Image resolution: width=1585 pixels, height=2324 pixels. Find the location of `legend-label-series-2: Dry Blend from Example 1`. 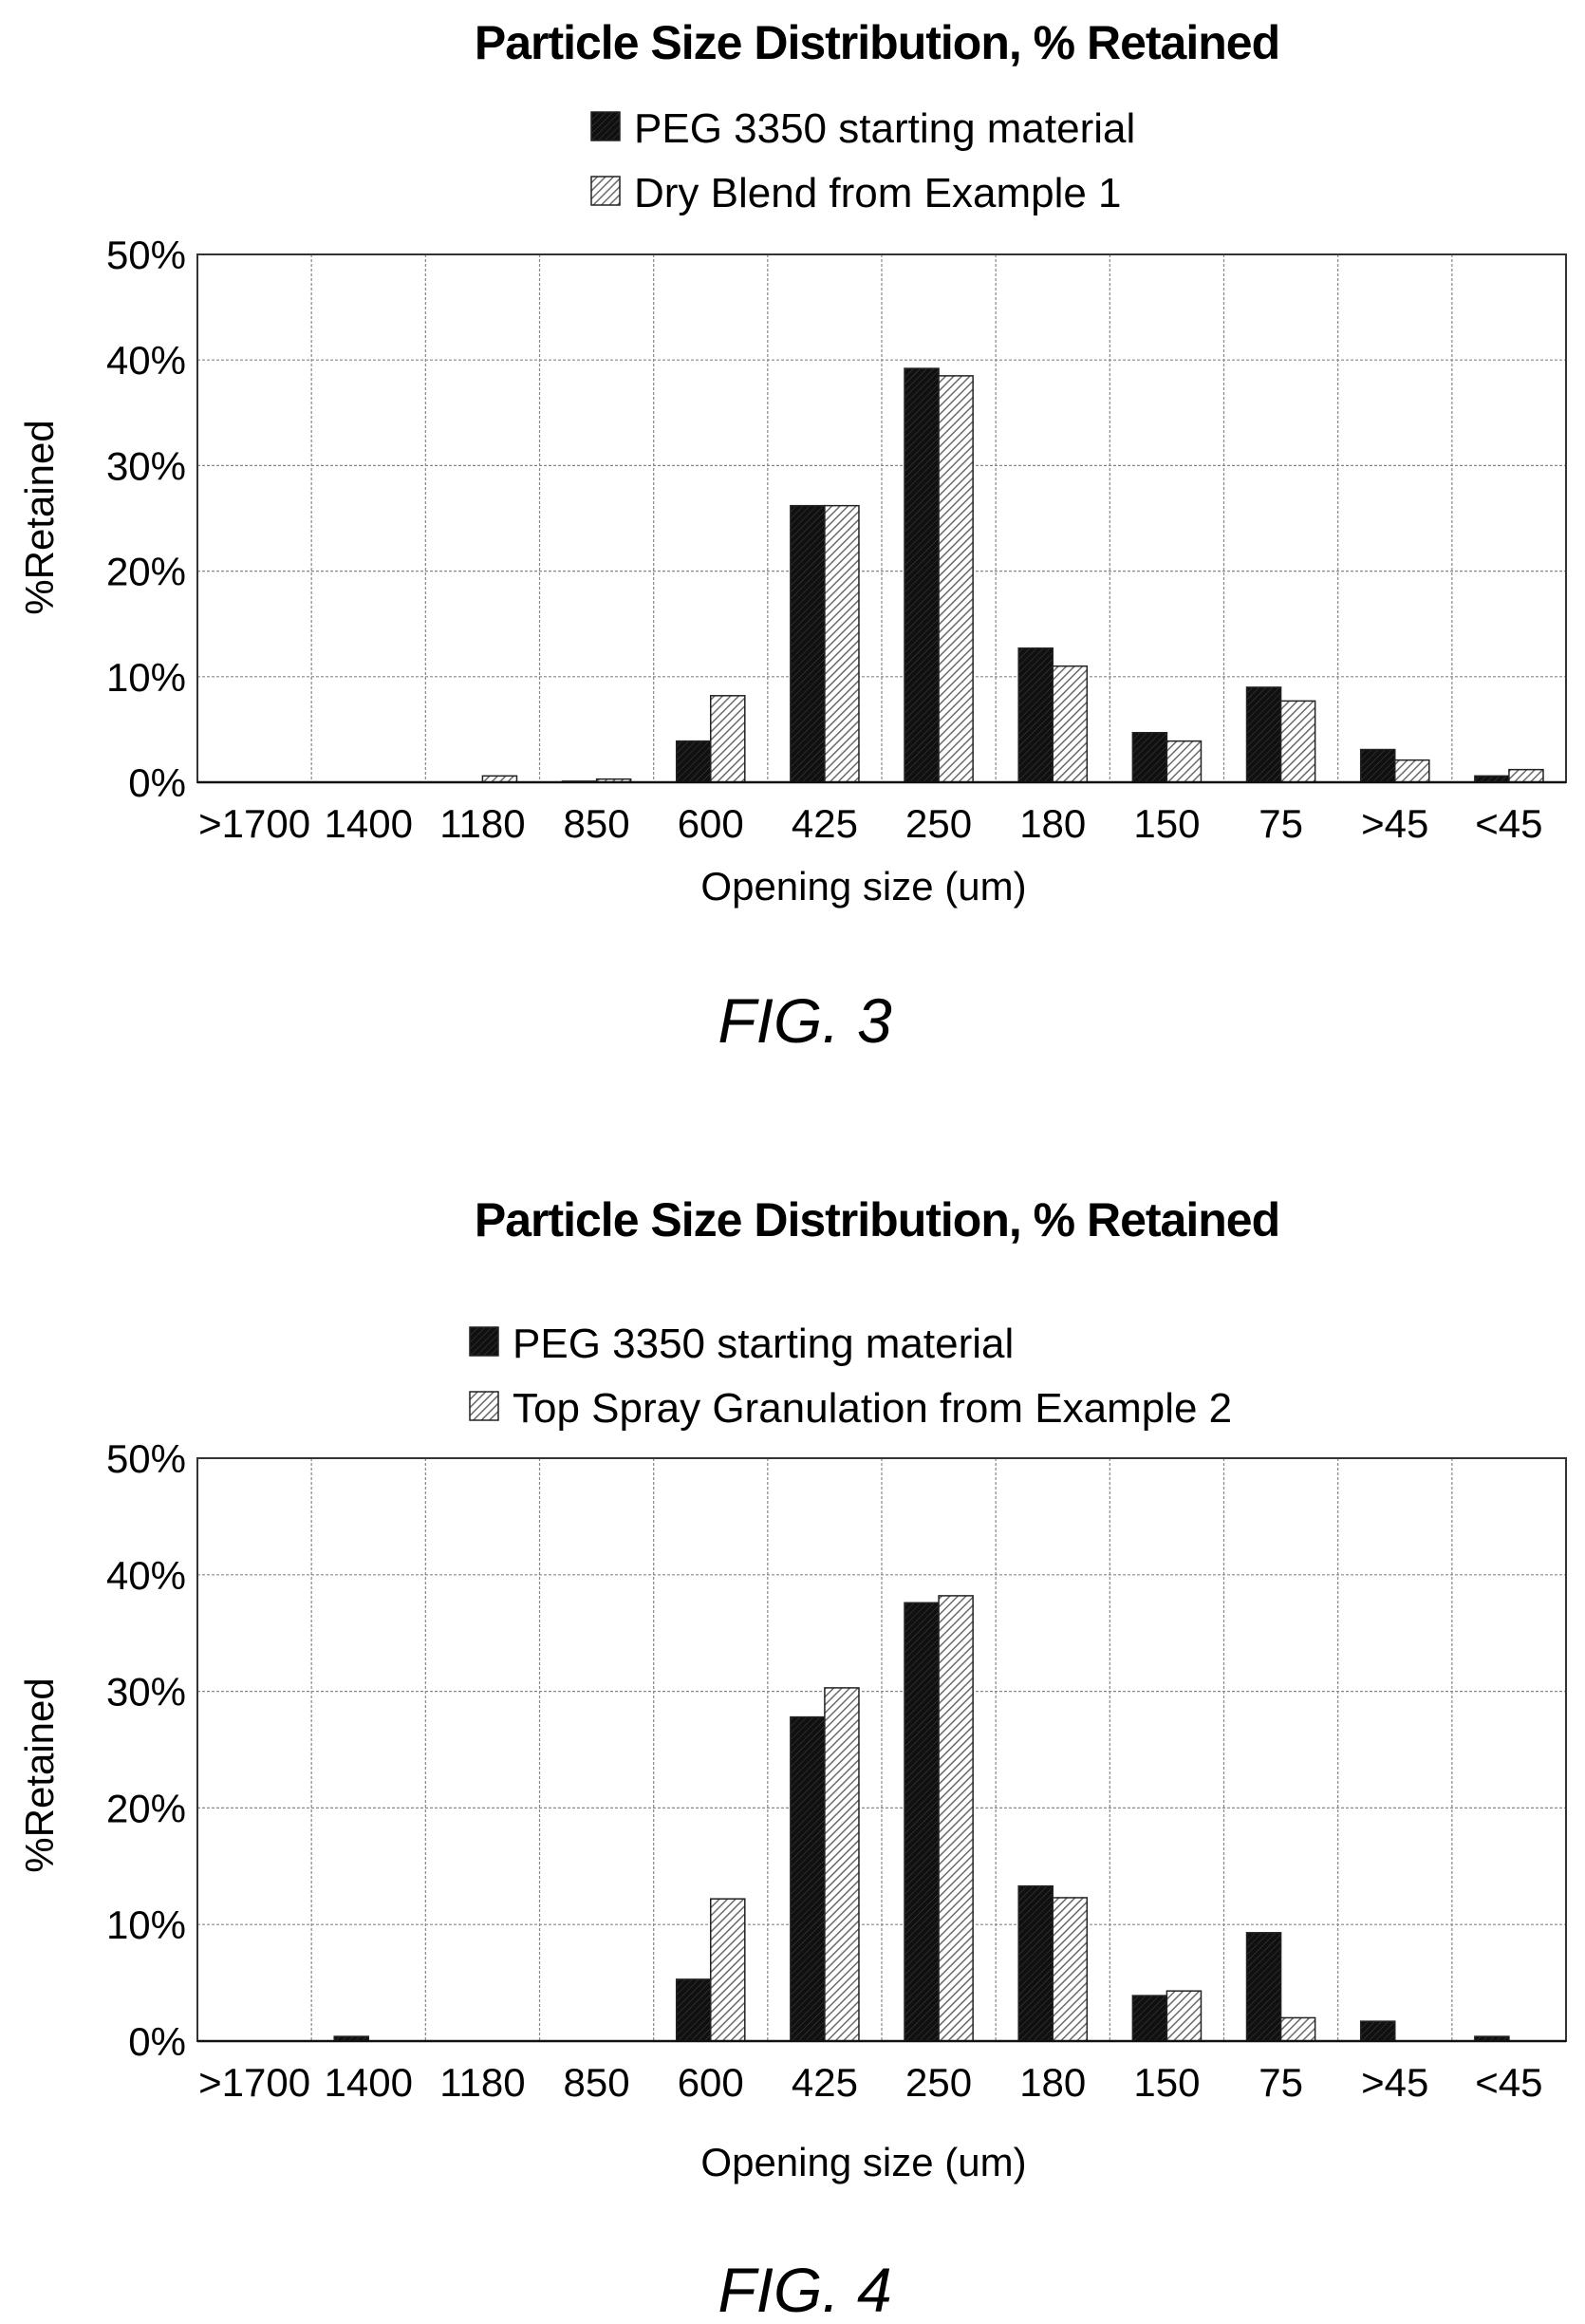

legend-label-series-2: Dry Blend from Example 1 is located at coordinates (878, 193).